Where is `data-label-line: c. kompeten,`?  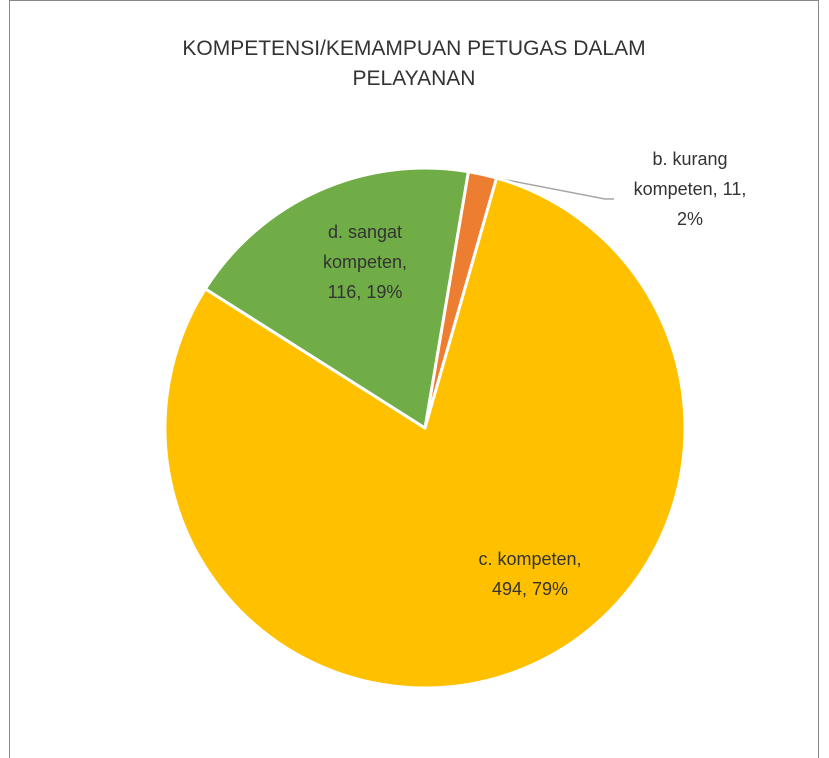 data-label-line: c. kompeten, is located at coordinates (529, 559).